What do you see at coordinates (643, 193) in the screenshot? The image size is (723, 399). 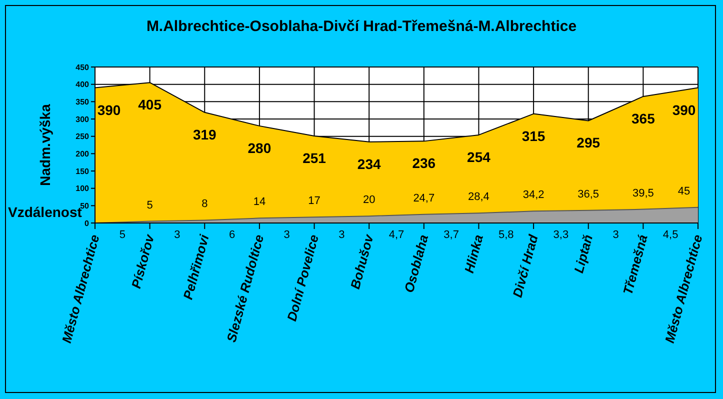 I see `data-label: 39,5` at bounding box center [643, 193].